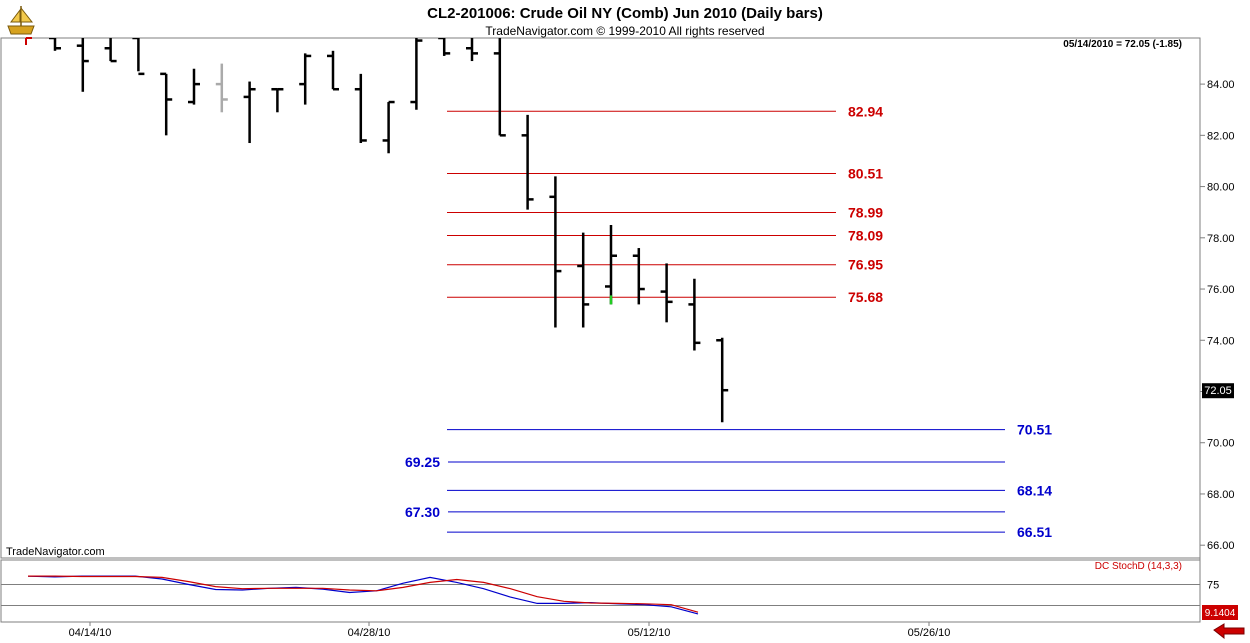 Image resolution: width=1250 pixels, height=643 pixels. What do you see at coordinates (363, 594) in the screenshot?
I see `stochastic-line-d` at bounding box center [363, 594].